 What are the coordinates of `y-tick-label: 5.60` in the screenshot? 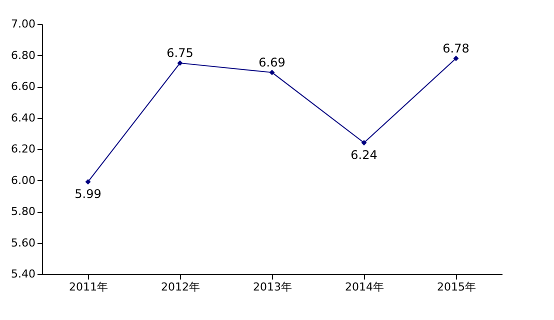 It's located at (23, 243).